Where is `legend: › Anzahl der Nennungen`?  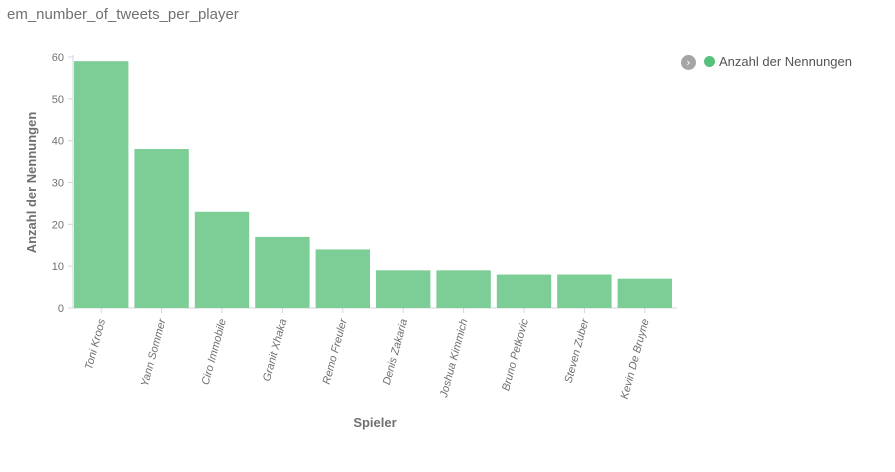 legend: › Anzahl der Nennungen is located at coordinates (766, 61).